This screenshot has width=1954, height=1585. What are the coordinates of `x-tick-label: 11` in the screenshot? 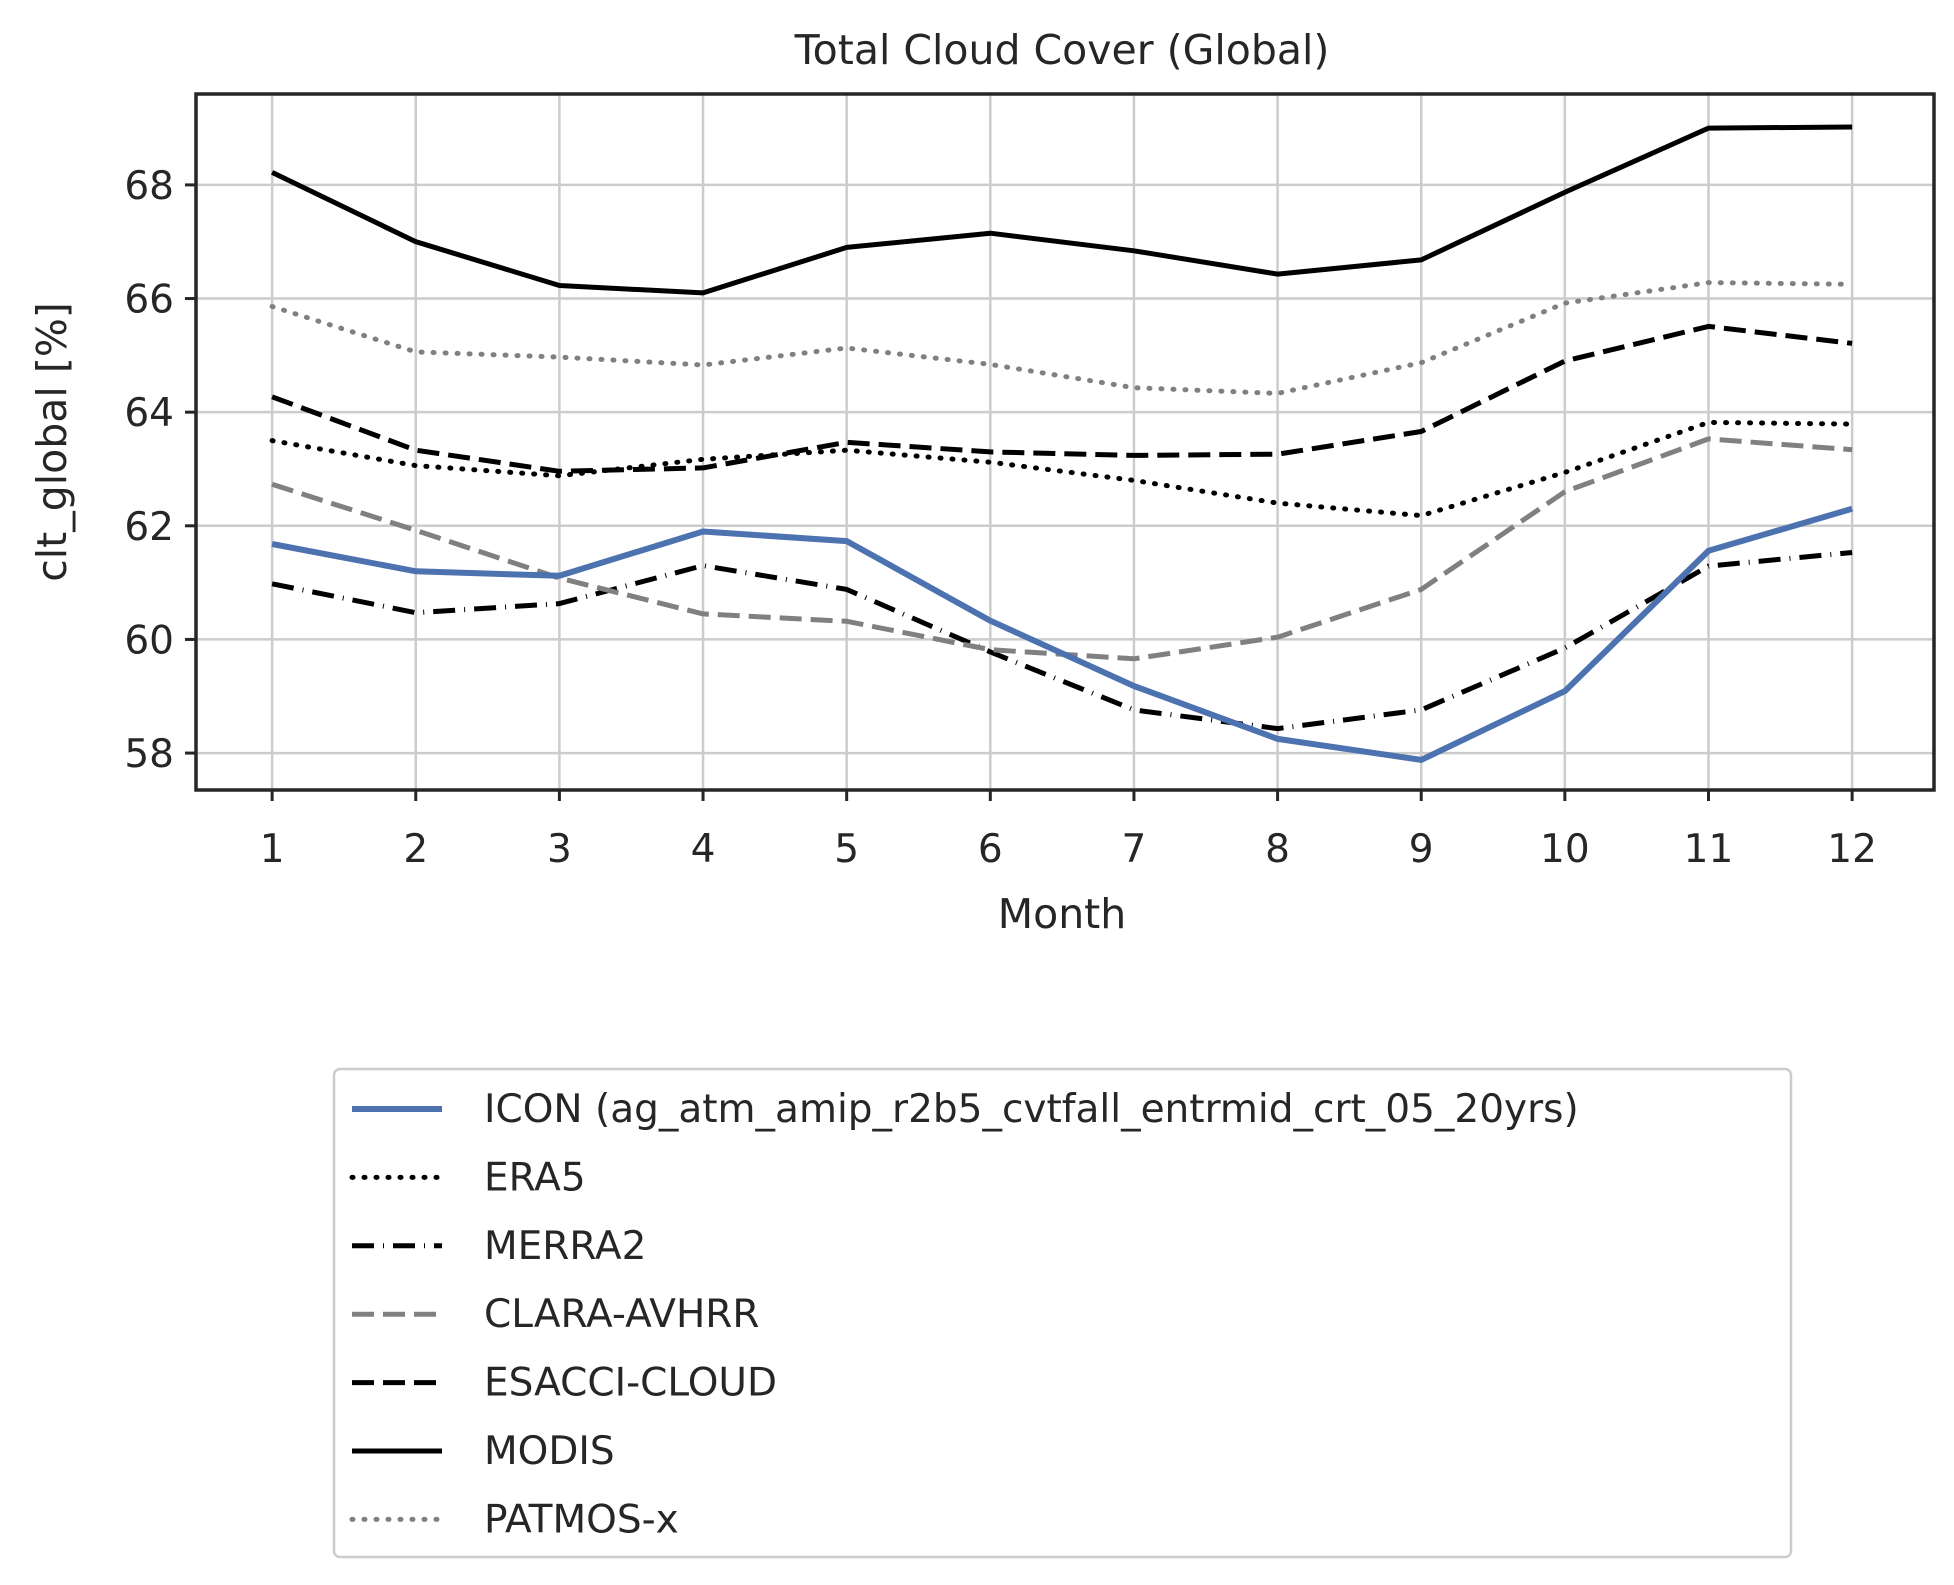 It's located at (1709, 849).